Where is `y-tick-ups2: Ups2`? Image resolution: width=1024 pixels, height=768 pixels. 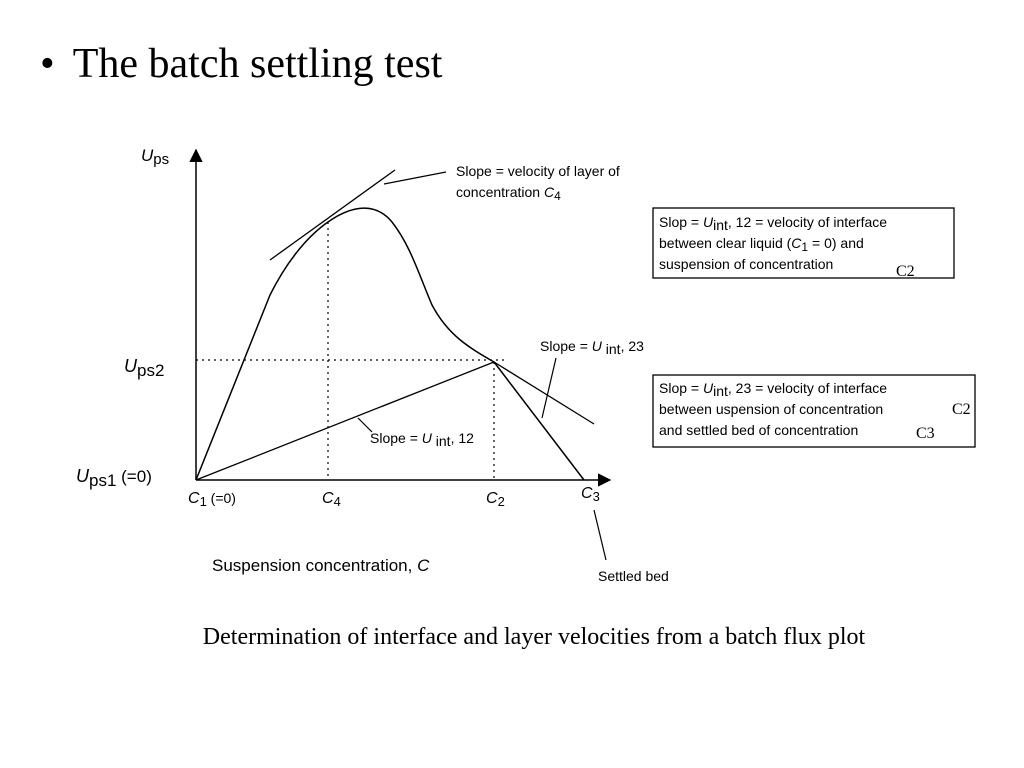 y-tick-ups2: Ups2 is located at coordinates (144, 368).